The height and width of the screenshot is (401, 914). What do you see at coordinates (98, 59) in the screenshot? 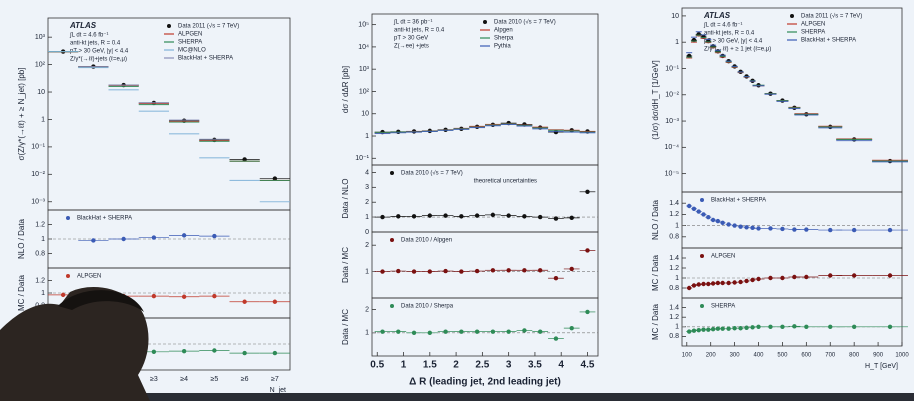
I see `annotation: Z/γ*(→ℓℓ)+jets (ℓ=e,μ)` at bounding box center [98, 59].